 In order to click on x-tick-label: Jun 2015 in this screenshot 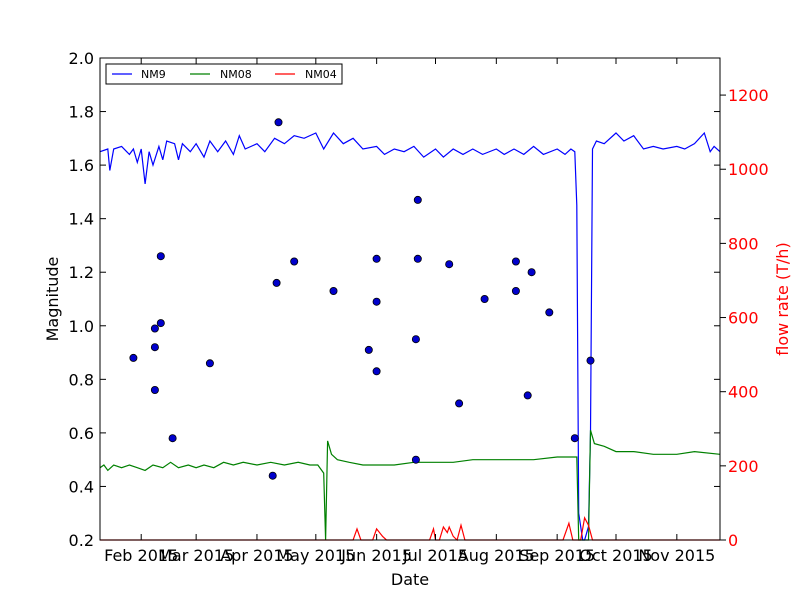, I will do `click(376, 555)`.